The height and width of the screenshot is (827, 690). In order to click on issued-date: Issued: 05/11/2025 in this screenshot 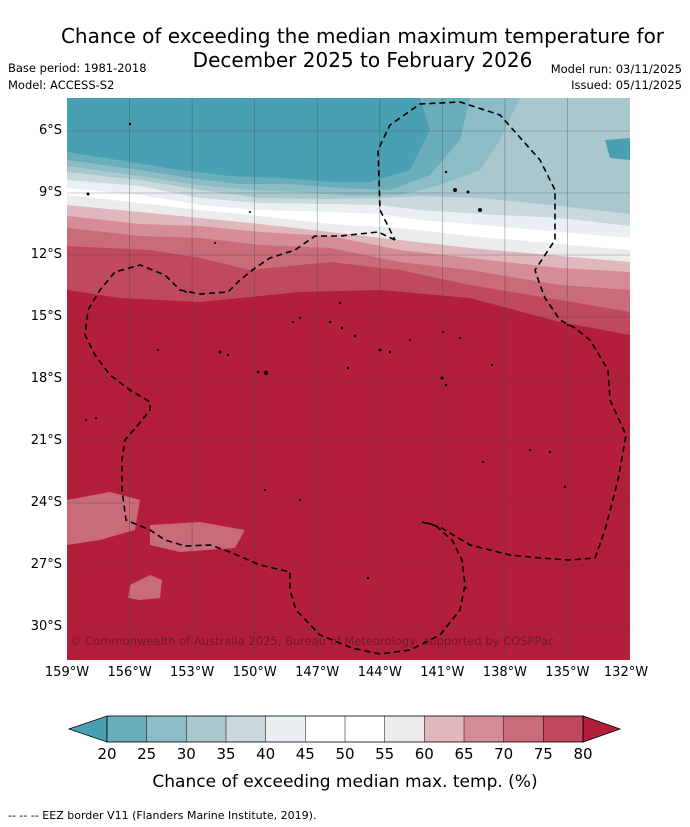, I will do `click(626, 85)`.